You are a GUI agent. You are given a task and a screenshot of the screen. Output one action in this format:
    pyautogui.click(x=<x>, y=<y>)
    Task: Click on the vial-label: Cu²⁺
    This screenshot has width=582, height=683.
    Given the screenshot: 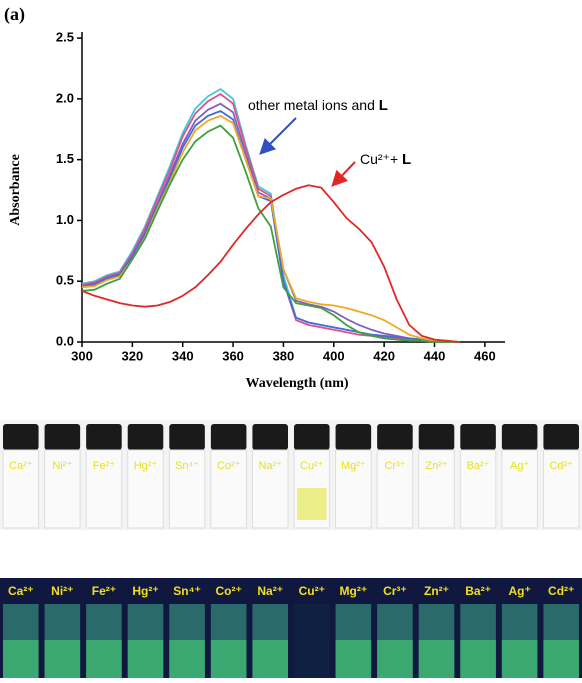 What is the action you would take?
    pyautogui.click(x=312, y=466)
    